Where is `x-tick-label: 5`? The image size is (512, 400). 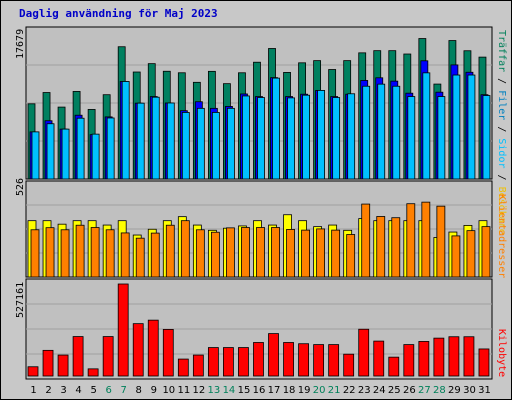 x-tick-label: 5 is located at coordinates (93, 390).